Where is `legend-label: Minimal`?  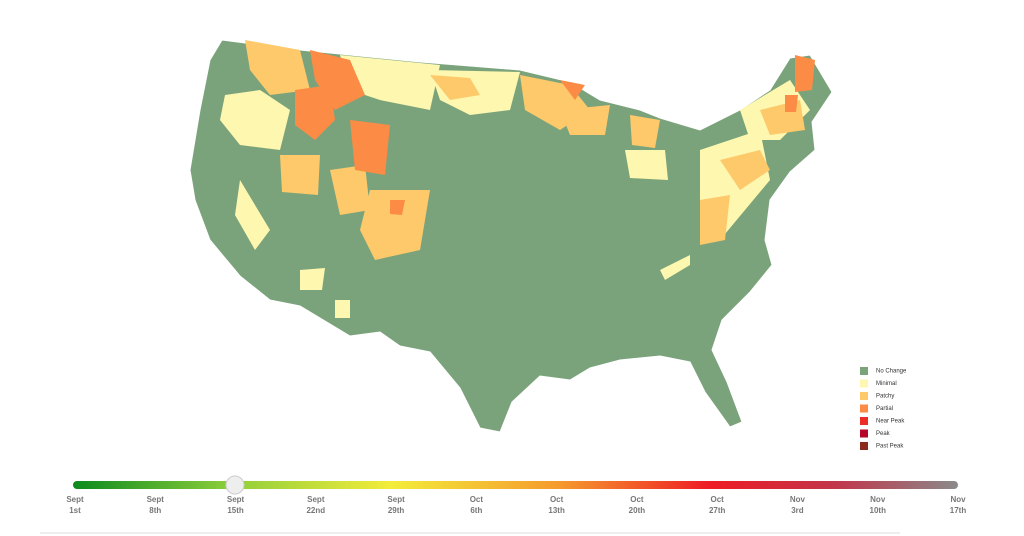 legend-label: Minimal is located at coordinates (886, 384).